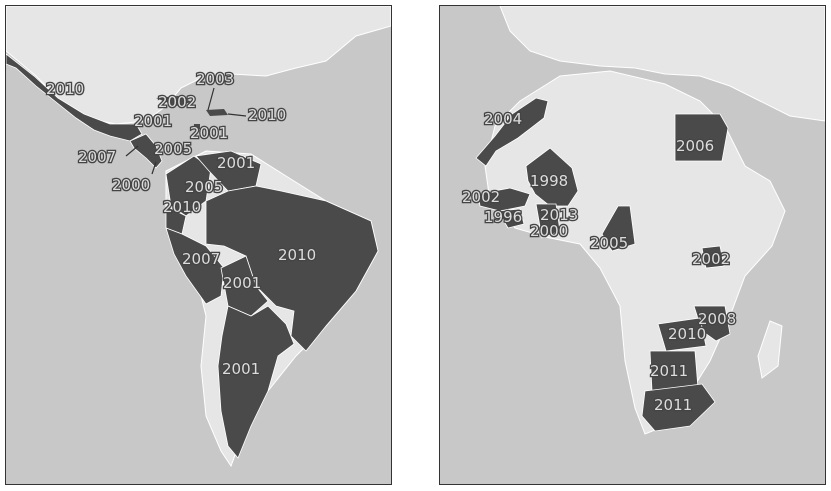 This screenshot has height=491, width=831. I want to click on europe-land, so click(662, 64).